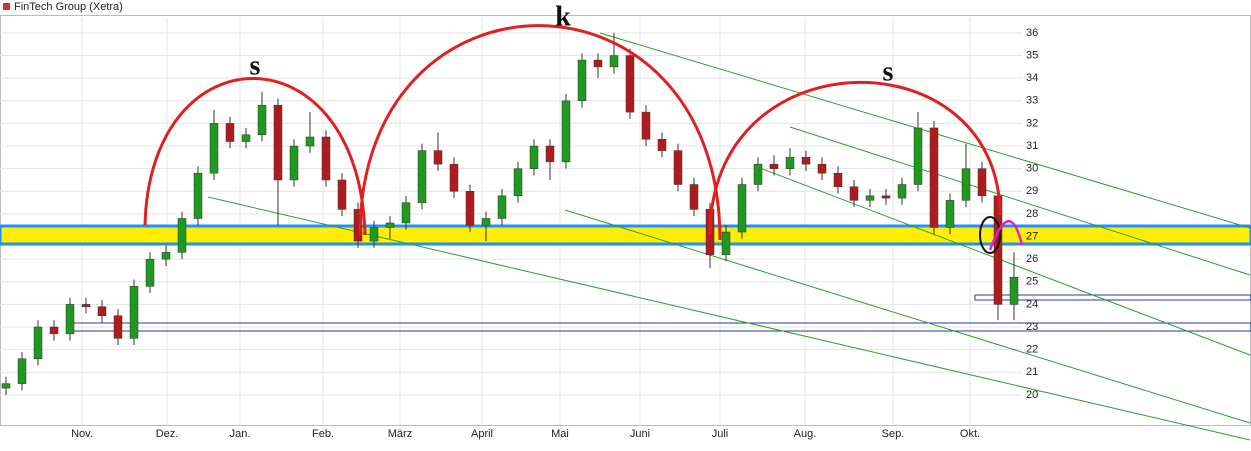  I want to click on x-tick-label: Jan., so click(240, 434).